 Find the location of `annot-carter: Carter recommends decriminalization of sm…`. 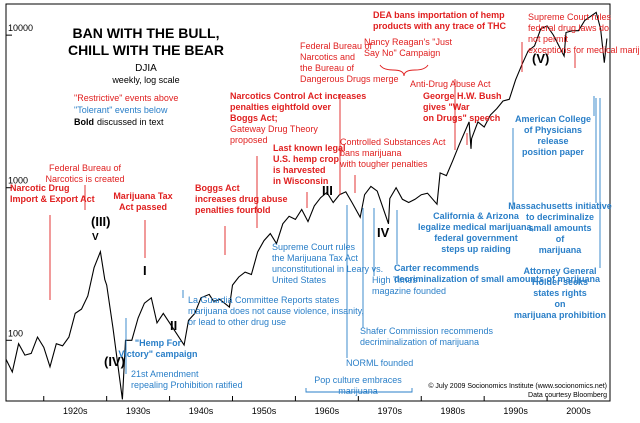

annot-carter: Carter recommends decriminalization of sm… is located at coordinates (497, 273).